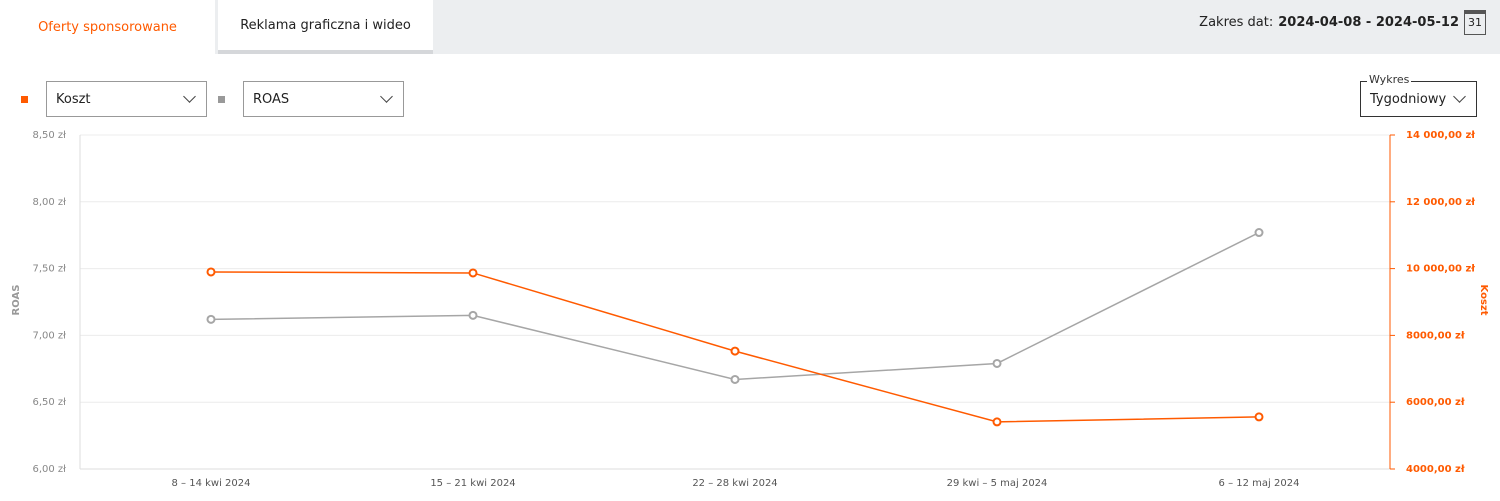  What do you see at coordinates (325, 27) in the screenshot?
I see `tab: Reklama graficzna i wideo` at bounding box center [325, 27].